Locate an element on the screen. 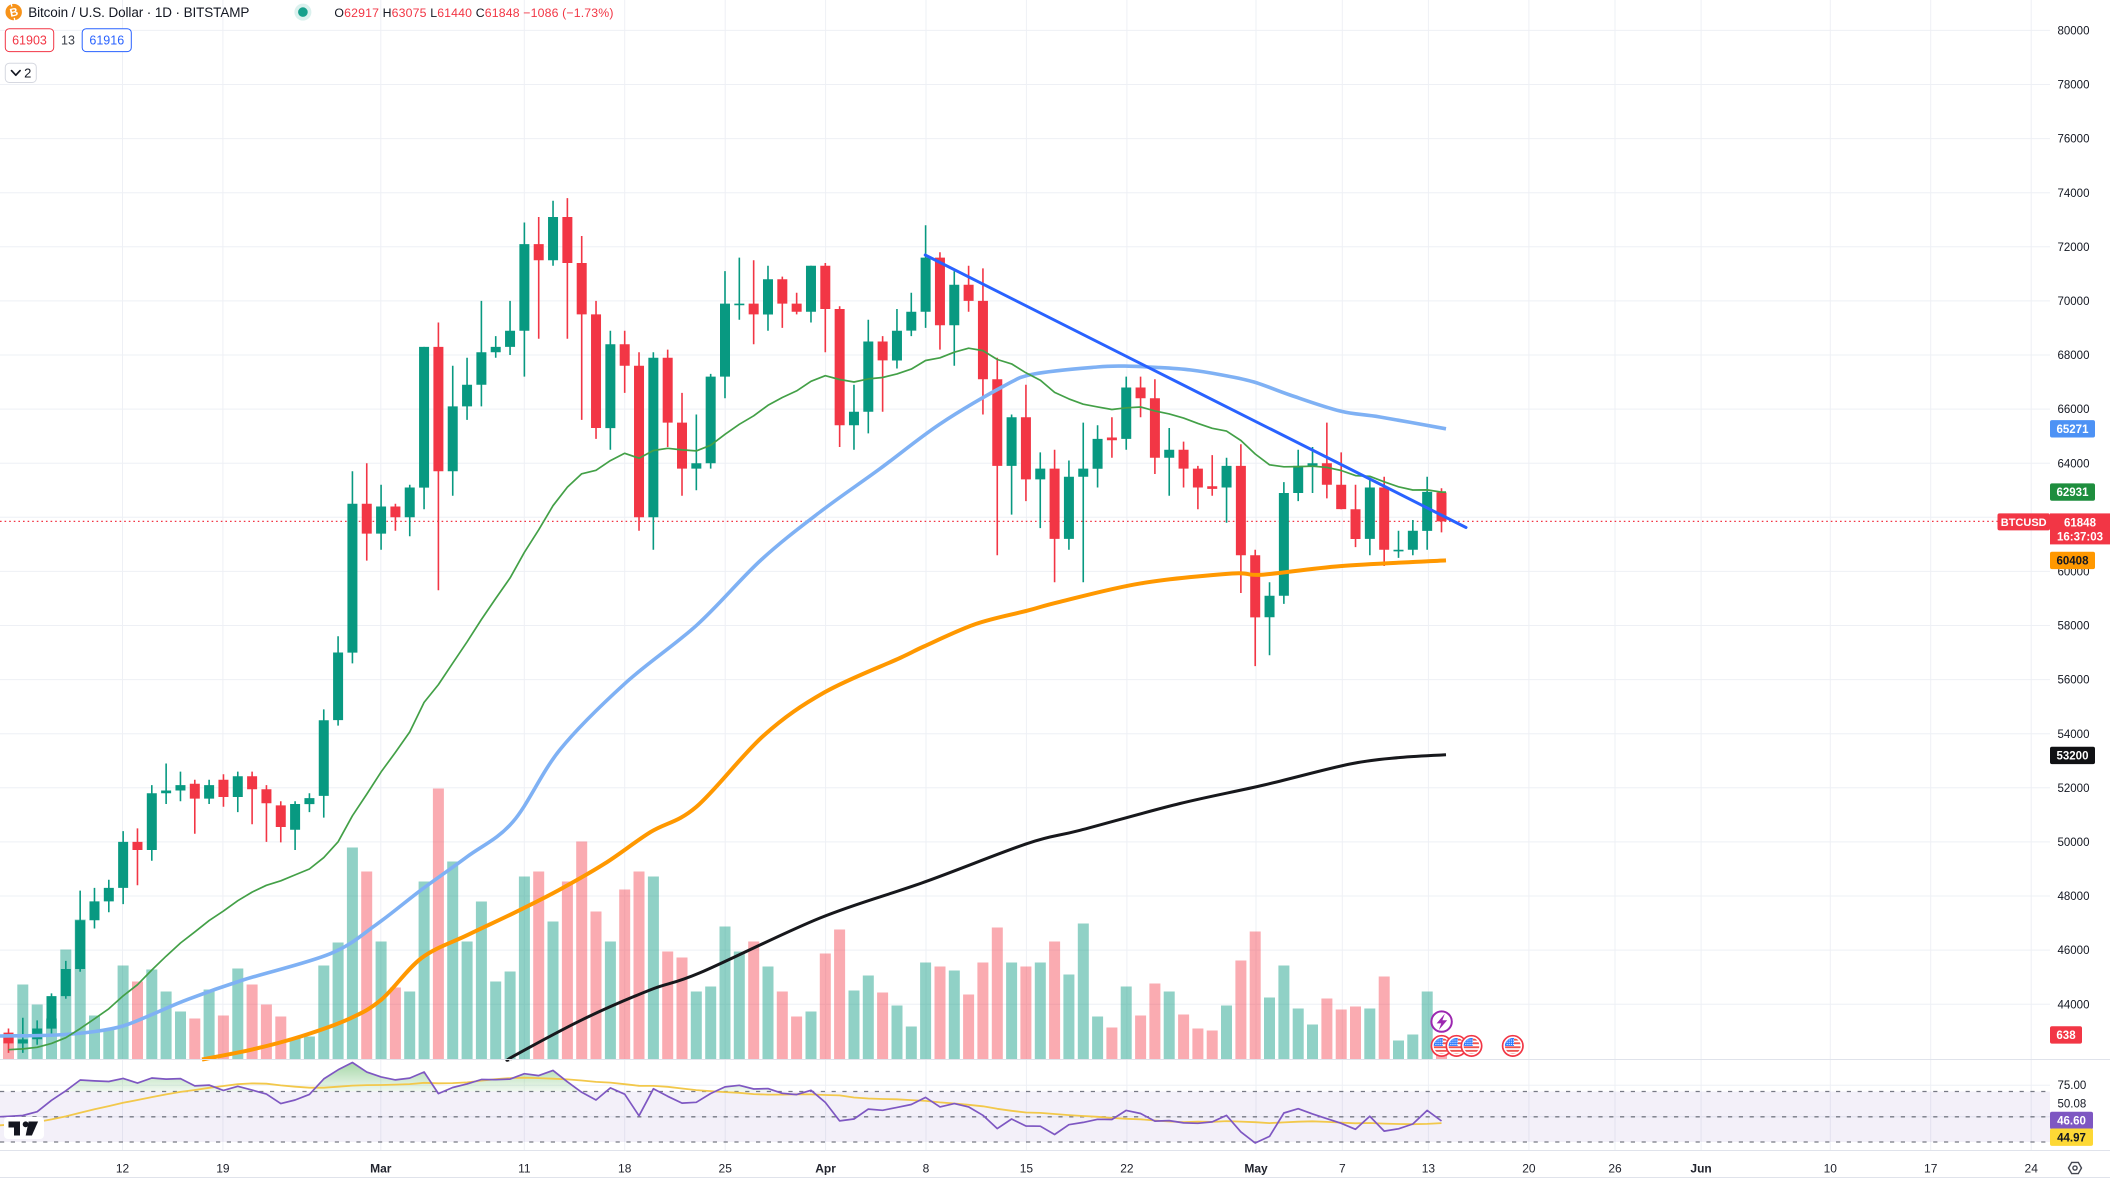 This screenshot has height=1179, width=2110. svg-text: 78000 is located at coordinates (2074, 86).